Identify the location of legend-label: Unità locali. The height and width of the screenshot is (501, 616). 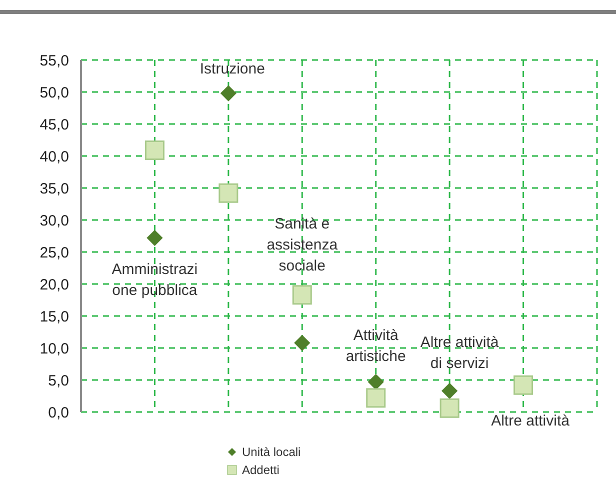
(271, 452).